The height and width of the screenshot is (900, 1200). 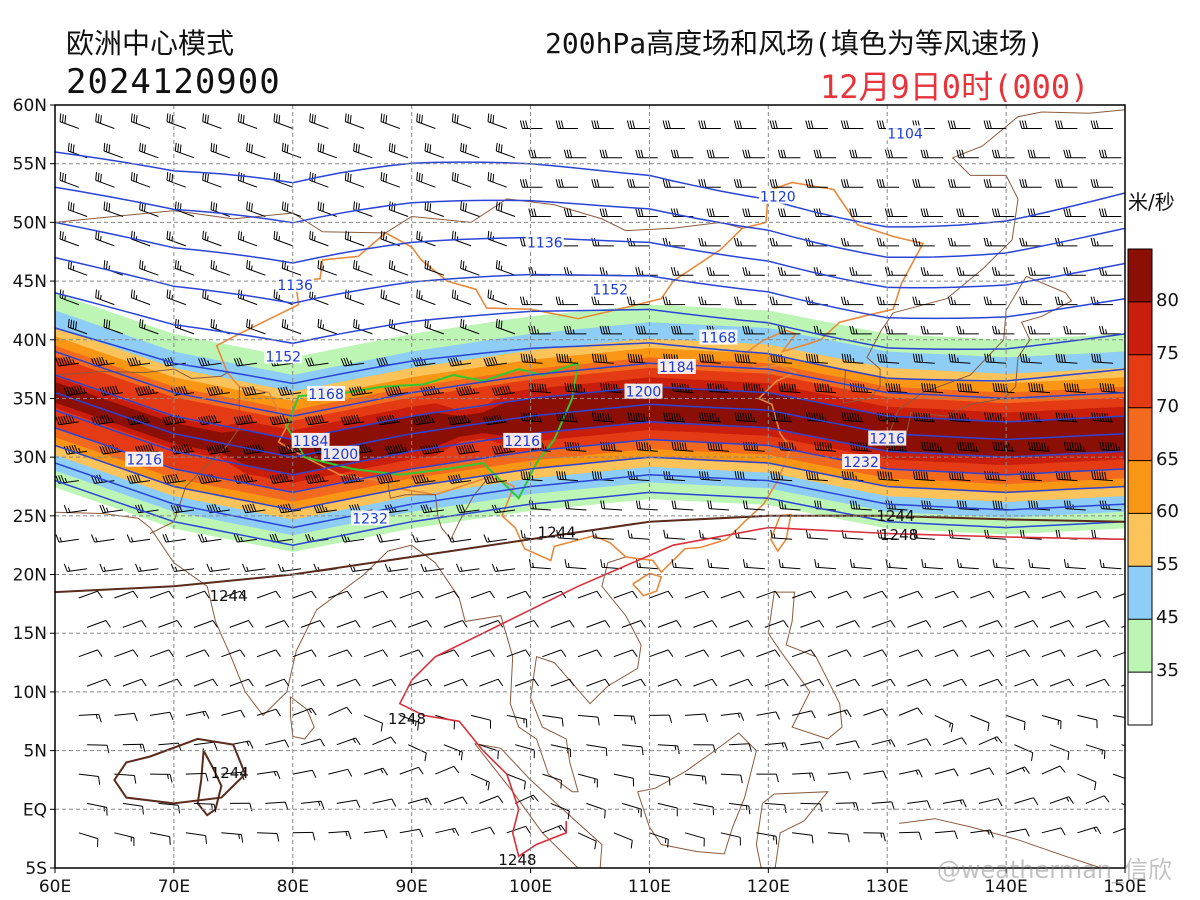 What do you see at coordinates (610, 290) in the screenshot?
I see `contour-label: 1152` at bounding box center [610, 290].